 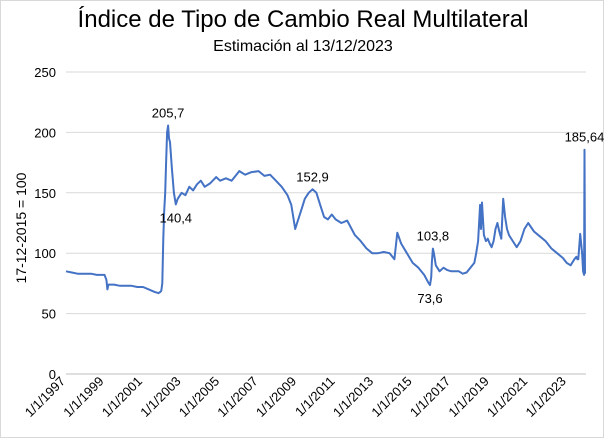 I want to click on x-tick-label: 1/1/2007, so click(x=237, y=397).